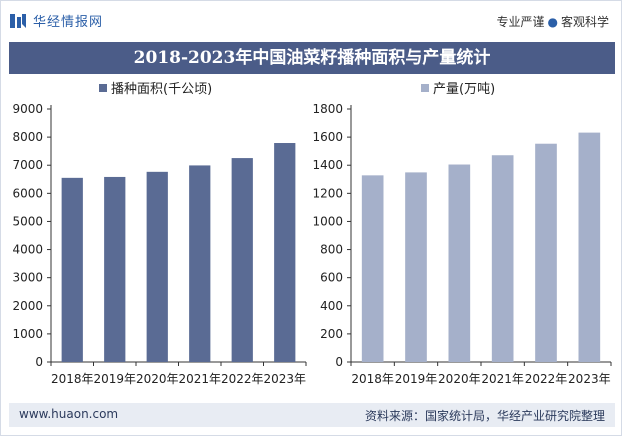 This screenshot has height=436, width=622. Describe the element at coordinates (327, 221) in the screenshot. I see `output-y-tick-label: 1000` at that location.